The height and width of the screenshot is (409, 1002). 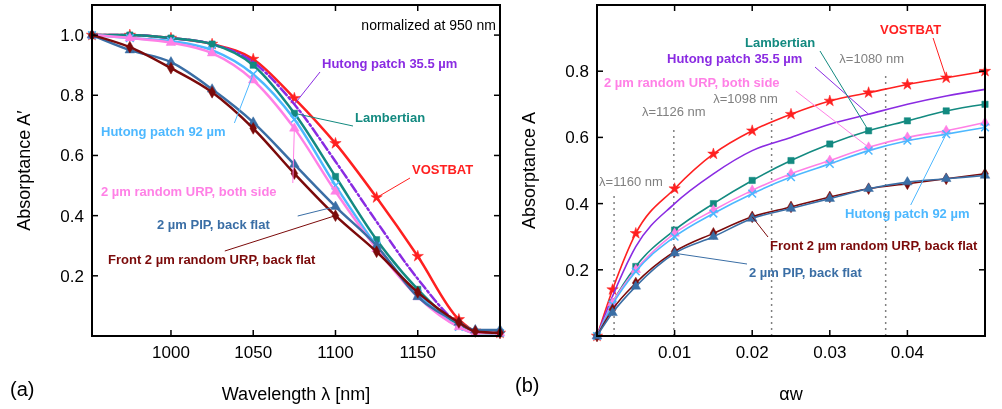 What do you see at coordinates (911, 29) in the screenshot?
I see `text: VOSTBAT` at bounding box center [911, 29].